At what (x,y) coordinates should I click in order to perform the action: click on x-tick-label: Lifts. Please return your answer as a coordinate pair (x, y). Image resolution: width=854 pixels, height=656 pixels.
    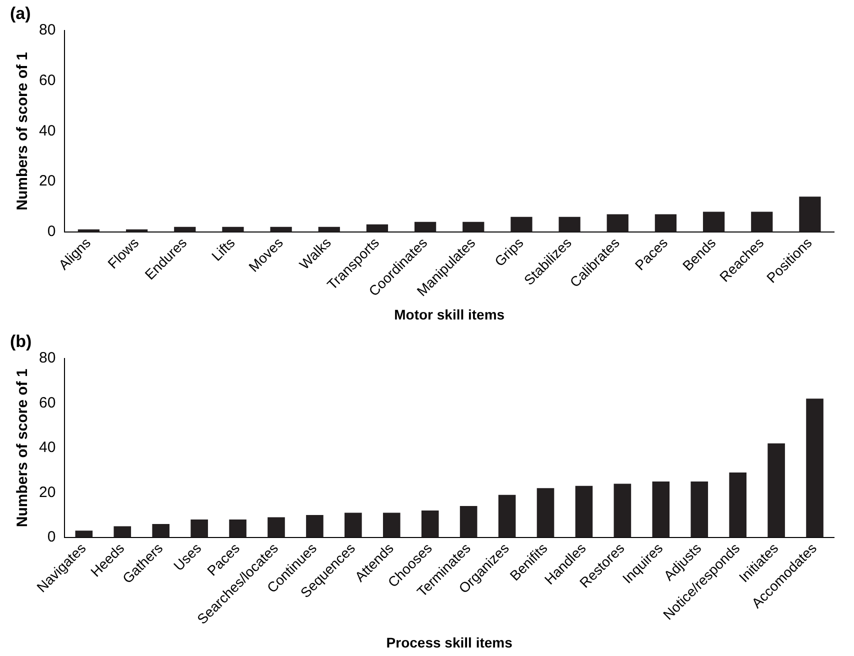
    Looking at the image, I should click on (223, 249).